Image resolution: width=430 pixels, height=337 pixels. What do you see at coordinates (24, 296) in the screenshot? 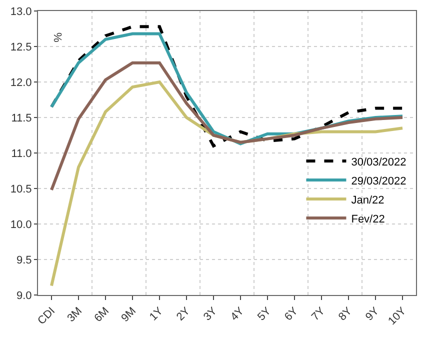
I see `y-tick-label: 9.0` at bounding box center [24, 296].